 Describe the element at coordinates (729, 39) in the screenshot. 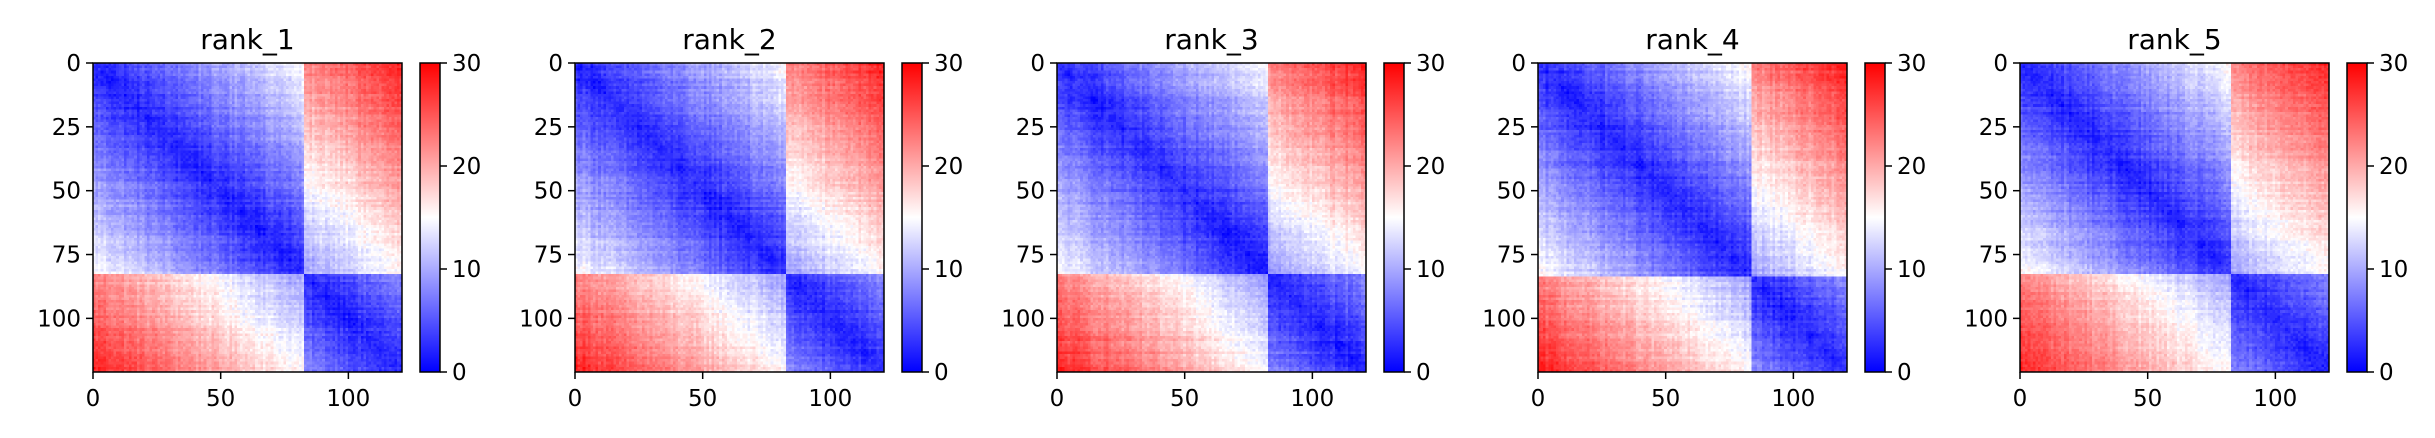

I see `panel-title: rank_2` at that location.